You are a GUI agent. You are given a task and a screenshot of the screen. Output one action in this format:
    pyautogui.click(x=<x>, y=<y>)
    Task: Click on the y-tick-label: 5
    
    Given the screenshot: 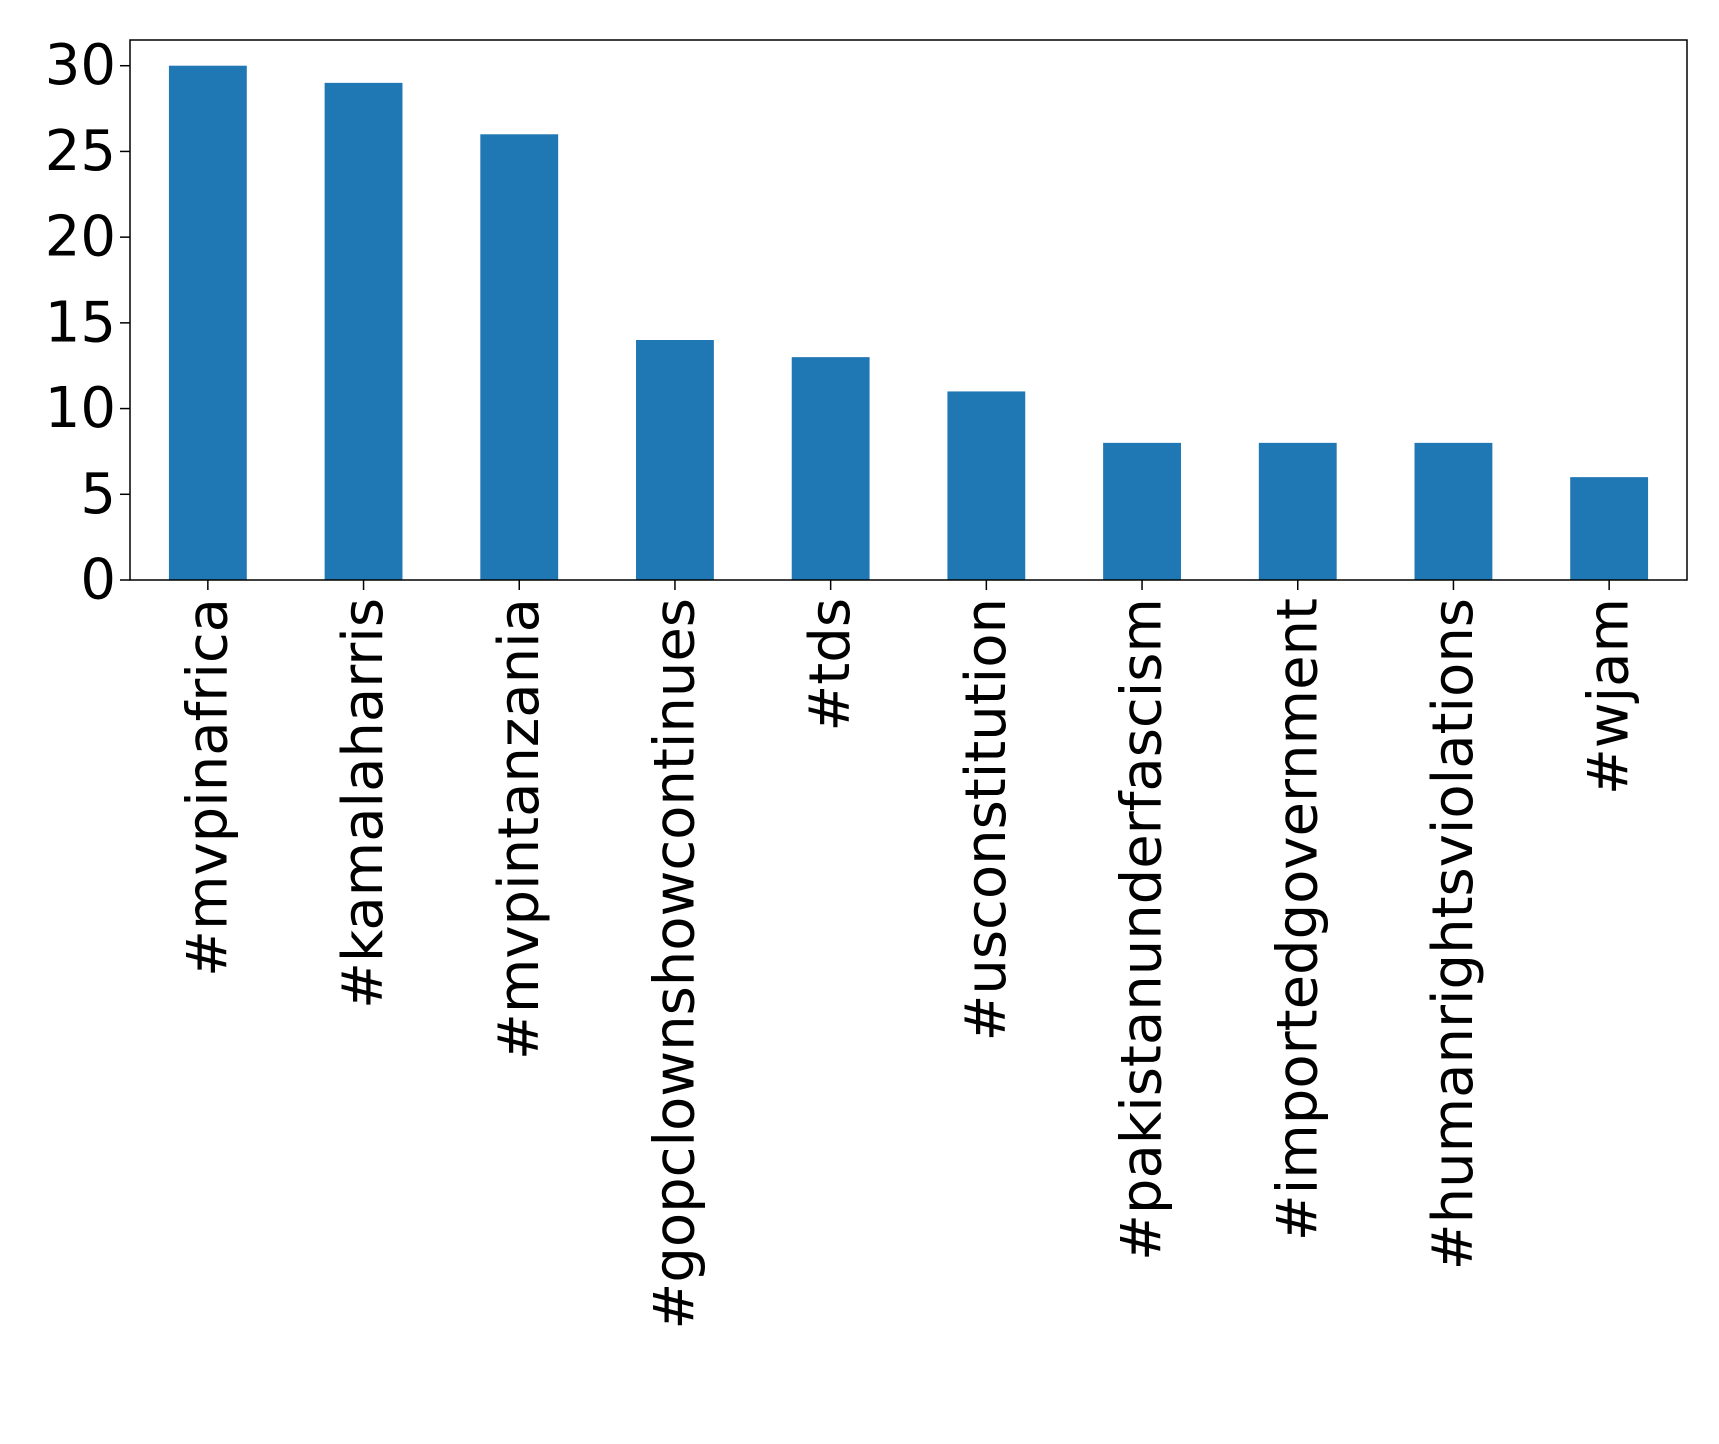 What is the action you would take?
    pyautogui.click(x=98, y=494)
    